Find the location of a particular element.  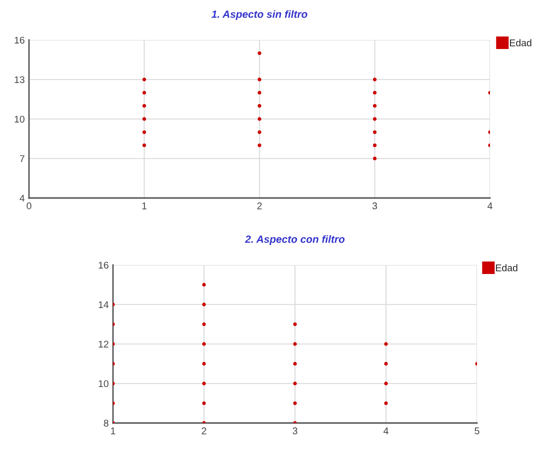

x-tick-label: 0 is located at coordinates (29, 206).